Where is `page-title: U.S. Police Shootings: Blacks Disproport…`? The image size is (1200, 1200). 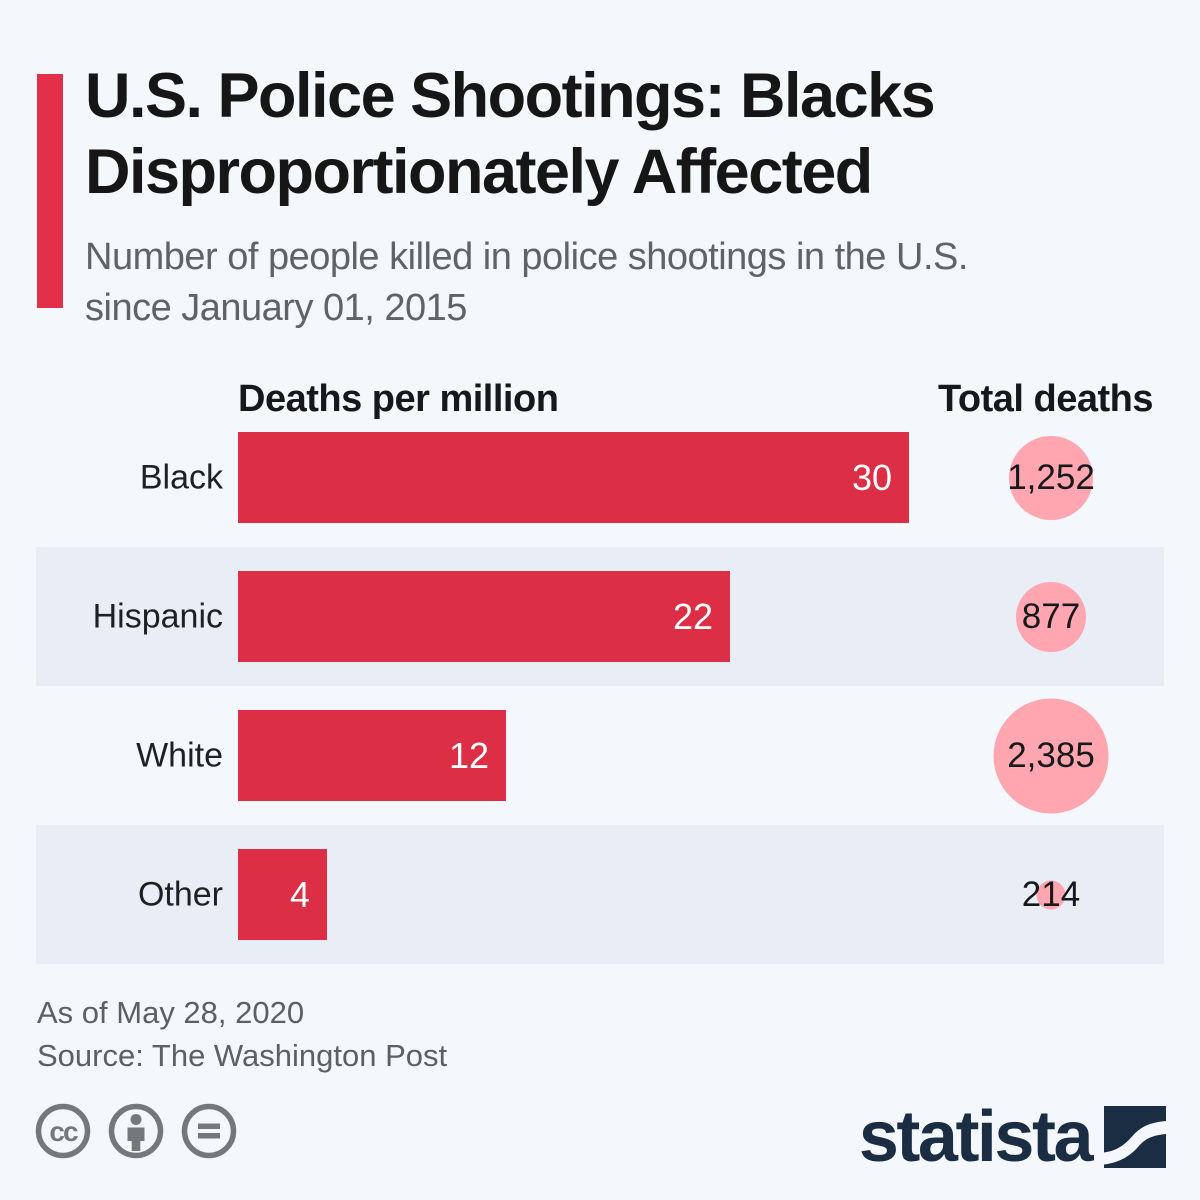 page-title: U.S. Police Shootings: Blacks Disproport… is located at coordinates (625, 134).